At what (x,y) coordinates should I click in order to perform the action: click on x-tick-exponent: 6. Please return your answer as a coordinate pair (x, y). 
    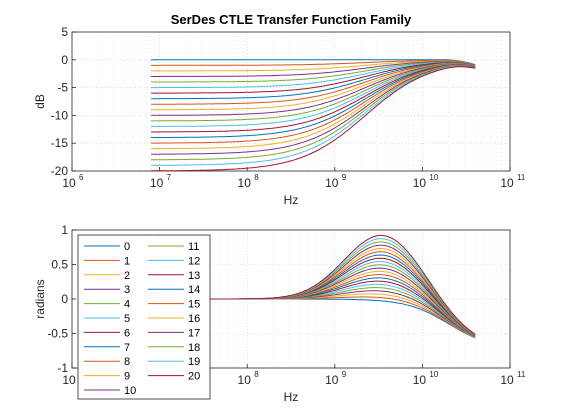
    Looking at the image, I should click on (81, 177).